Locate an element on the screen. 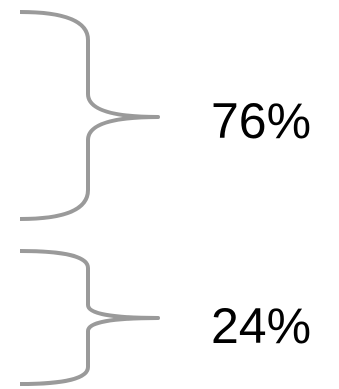 This screenshot has height=389, width=339. percent-label-bottom: 24% is located at coordinates (261, 326).